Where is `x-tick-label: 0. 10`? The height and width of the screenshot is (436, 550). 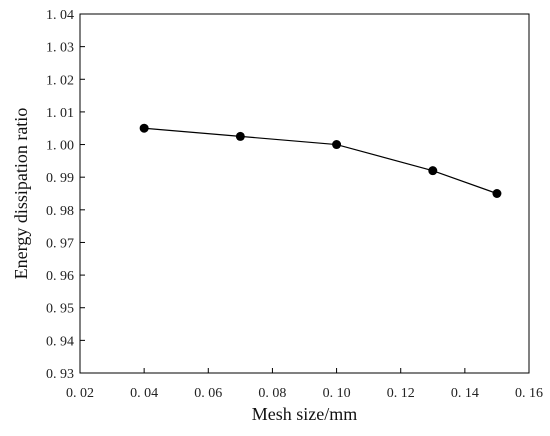 x-tick-label: 0. 10 is located at coordinates (337, 393).